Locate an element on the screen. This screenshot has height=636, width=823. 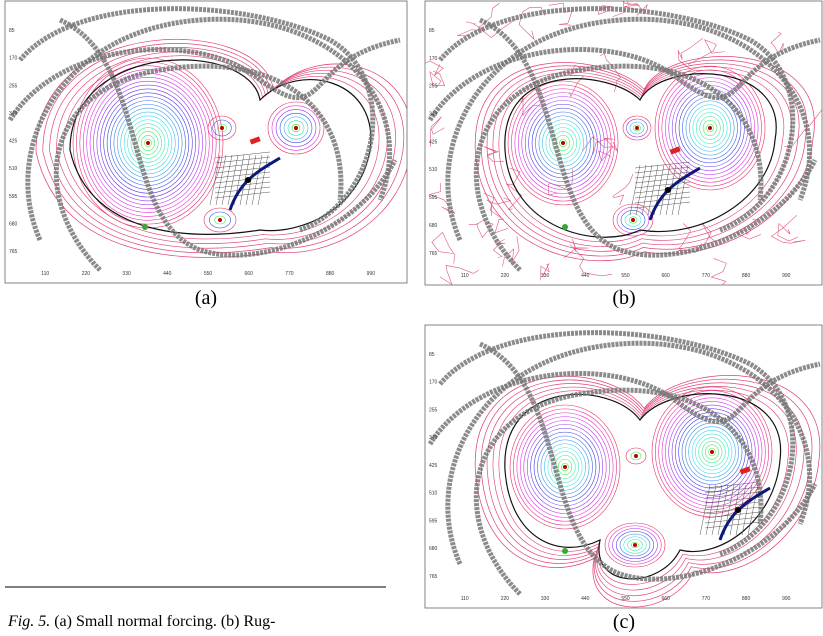
caption-label: Fig. 5. is located at coordinates (28, 621).